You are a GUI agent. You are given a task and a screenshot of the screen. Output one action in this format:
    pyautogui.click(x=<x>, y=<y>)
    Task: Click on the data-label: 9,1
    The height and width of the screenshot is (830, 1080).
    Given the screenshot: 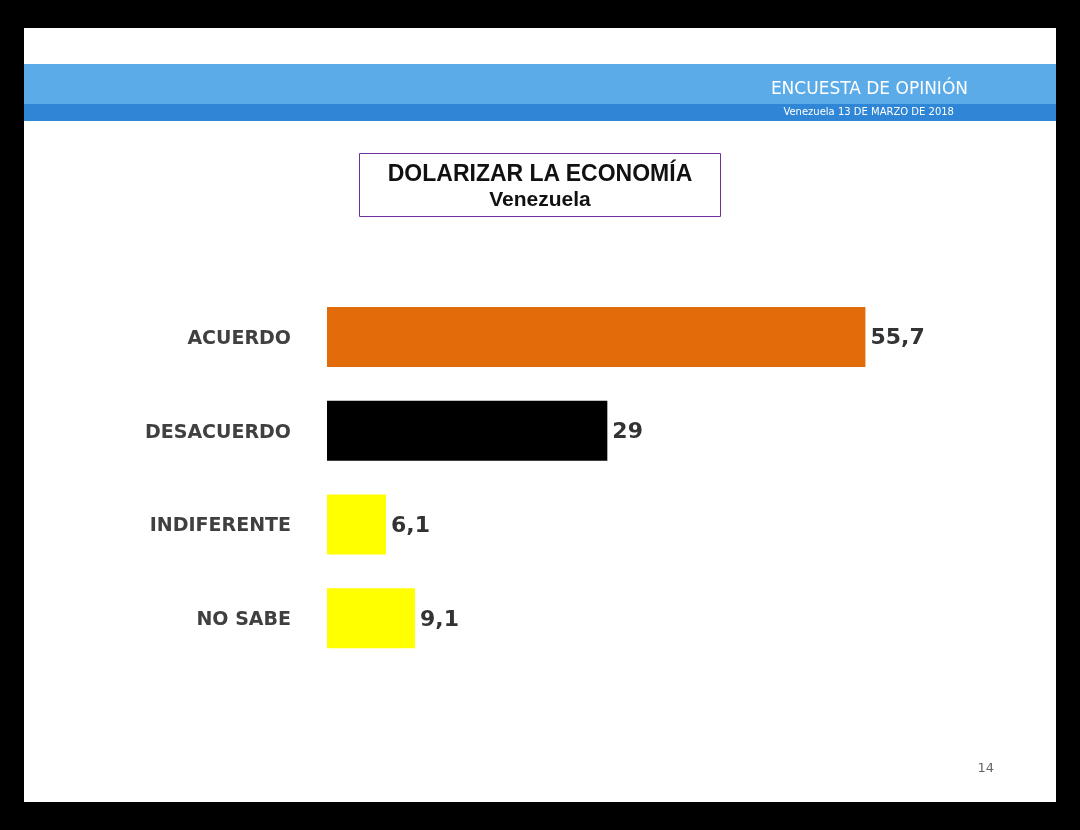 What is the action you would take?
    pyautogui.click(x=439, y=618)
    